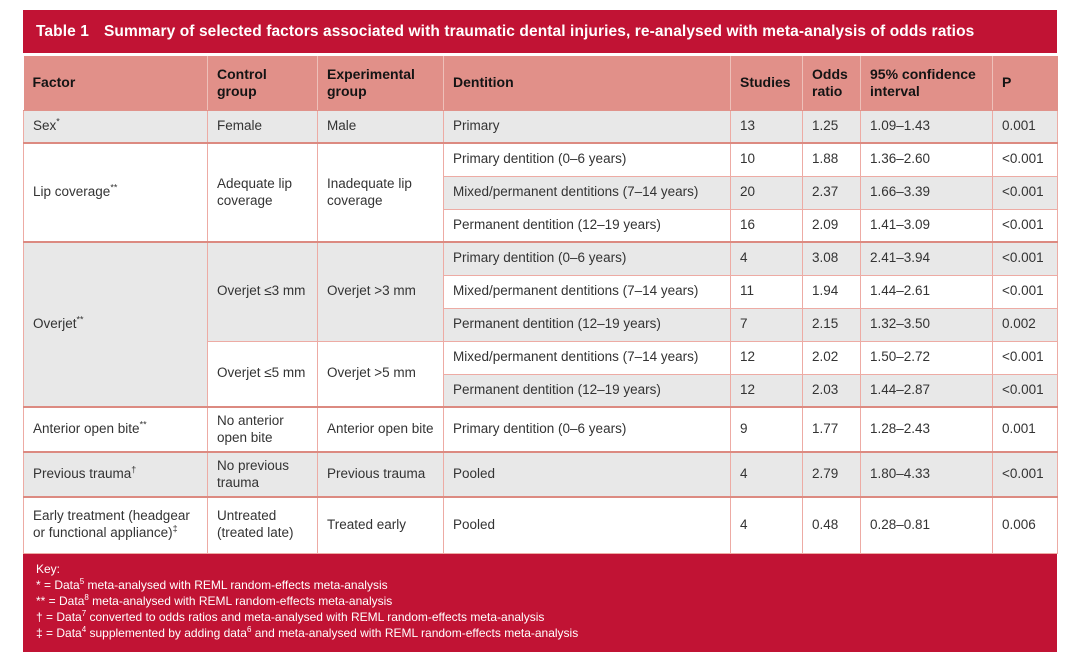 The width and height of the screenshot is (1080, 663). Describe the element at coordinates (831, 225) in the screenshot. I see `odds-ratio-cell: 2.09` at that location.